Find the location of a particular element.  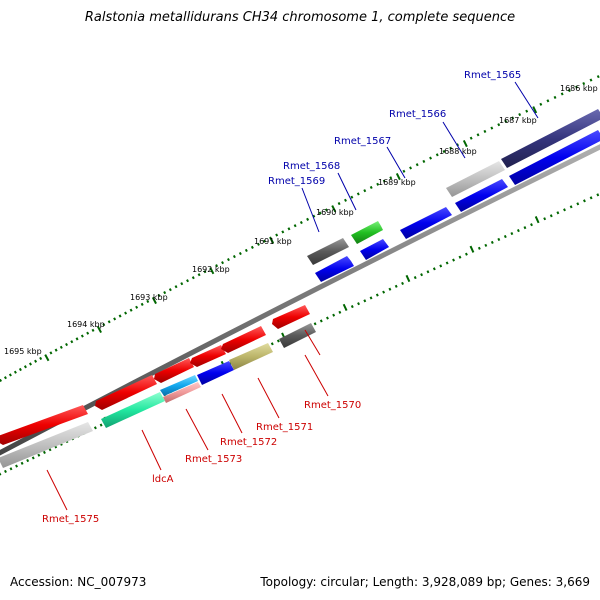

gene-rmet-1565b is located at coordinates (554, 157).